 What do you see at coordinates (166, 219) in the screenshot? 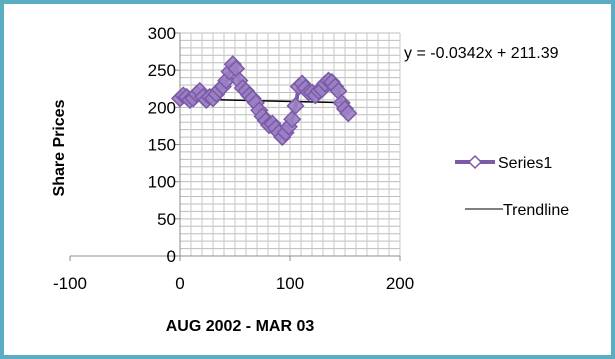
I see `y-tick-label: 50` at bounding box center [166, 219].